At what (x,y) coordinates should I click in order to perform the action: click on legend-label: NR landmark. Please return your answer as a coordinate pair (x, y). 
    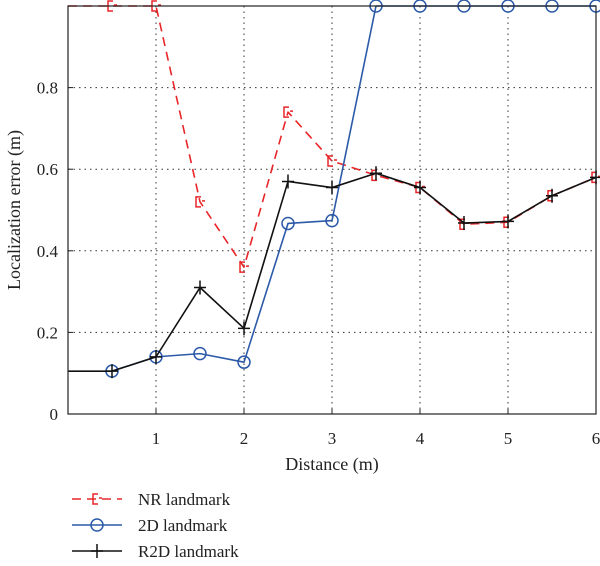
    Looking at the image, I should click on (184, 499).